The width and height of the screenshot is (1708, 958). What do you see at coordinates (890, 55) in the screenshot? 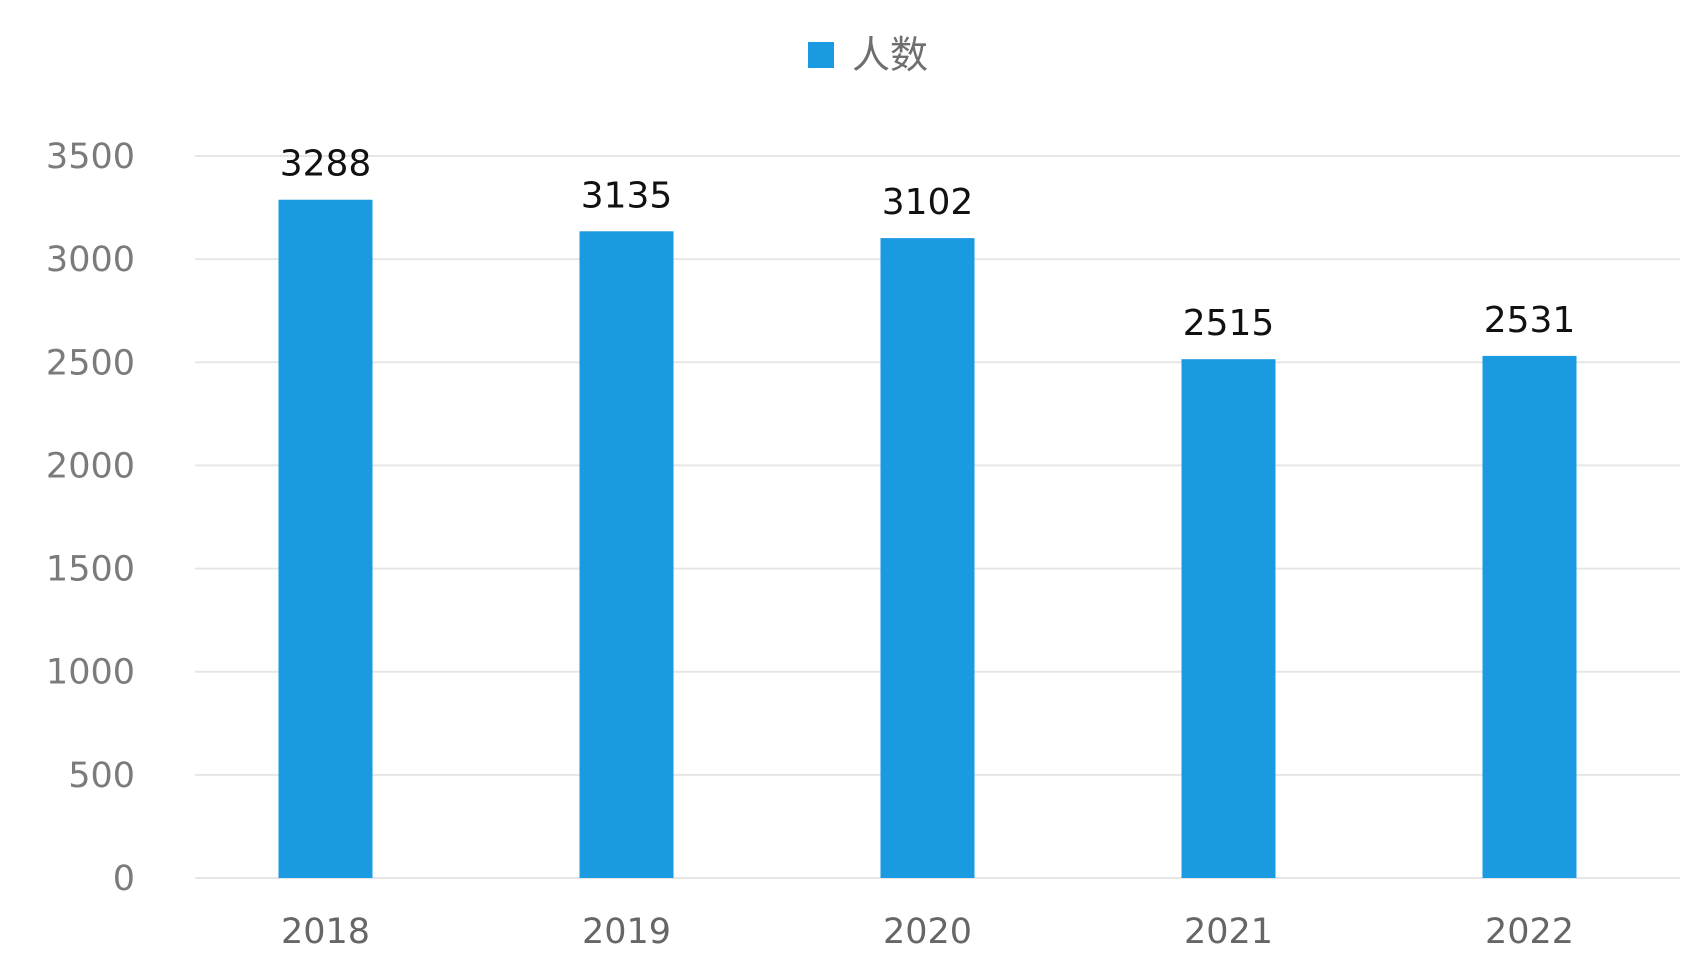
I see `legend-label: 人数` at bounding box center [890, 55].